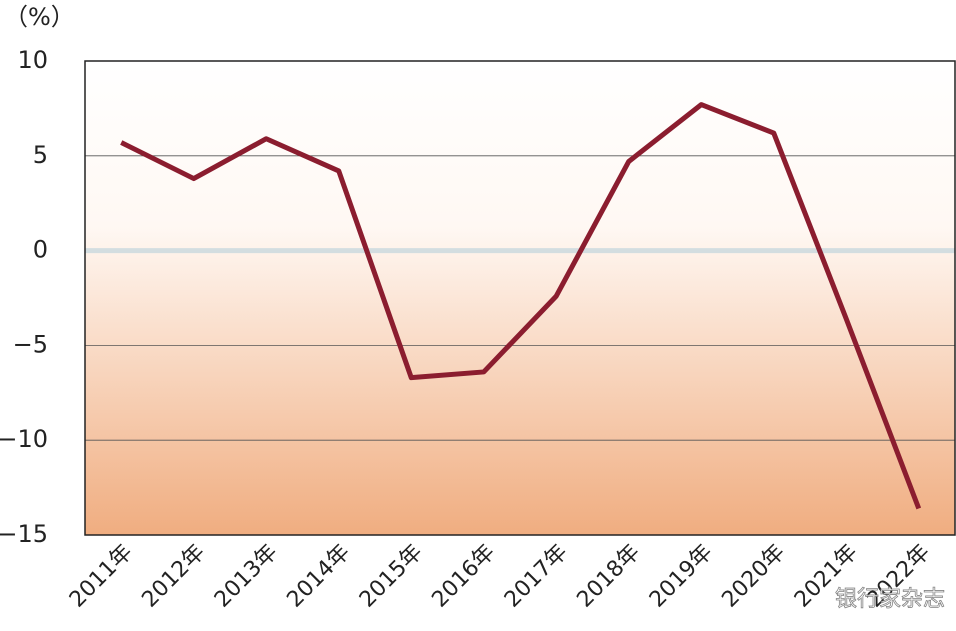  I want to click on x-tick-label: 2016年, so click(463, 576).